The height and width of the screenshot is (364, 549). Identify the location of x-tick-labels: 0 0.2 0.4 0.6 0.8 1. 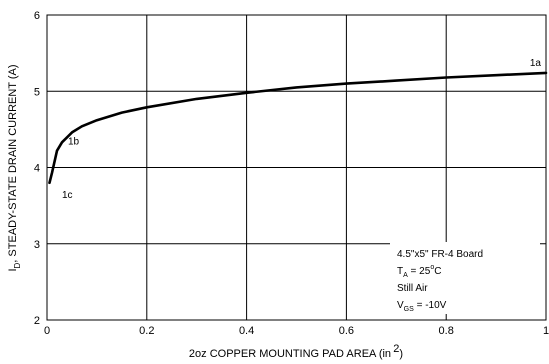
(296, 331).